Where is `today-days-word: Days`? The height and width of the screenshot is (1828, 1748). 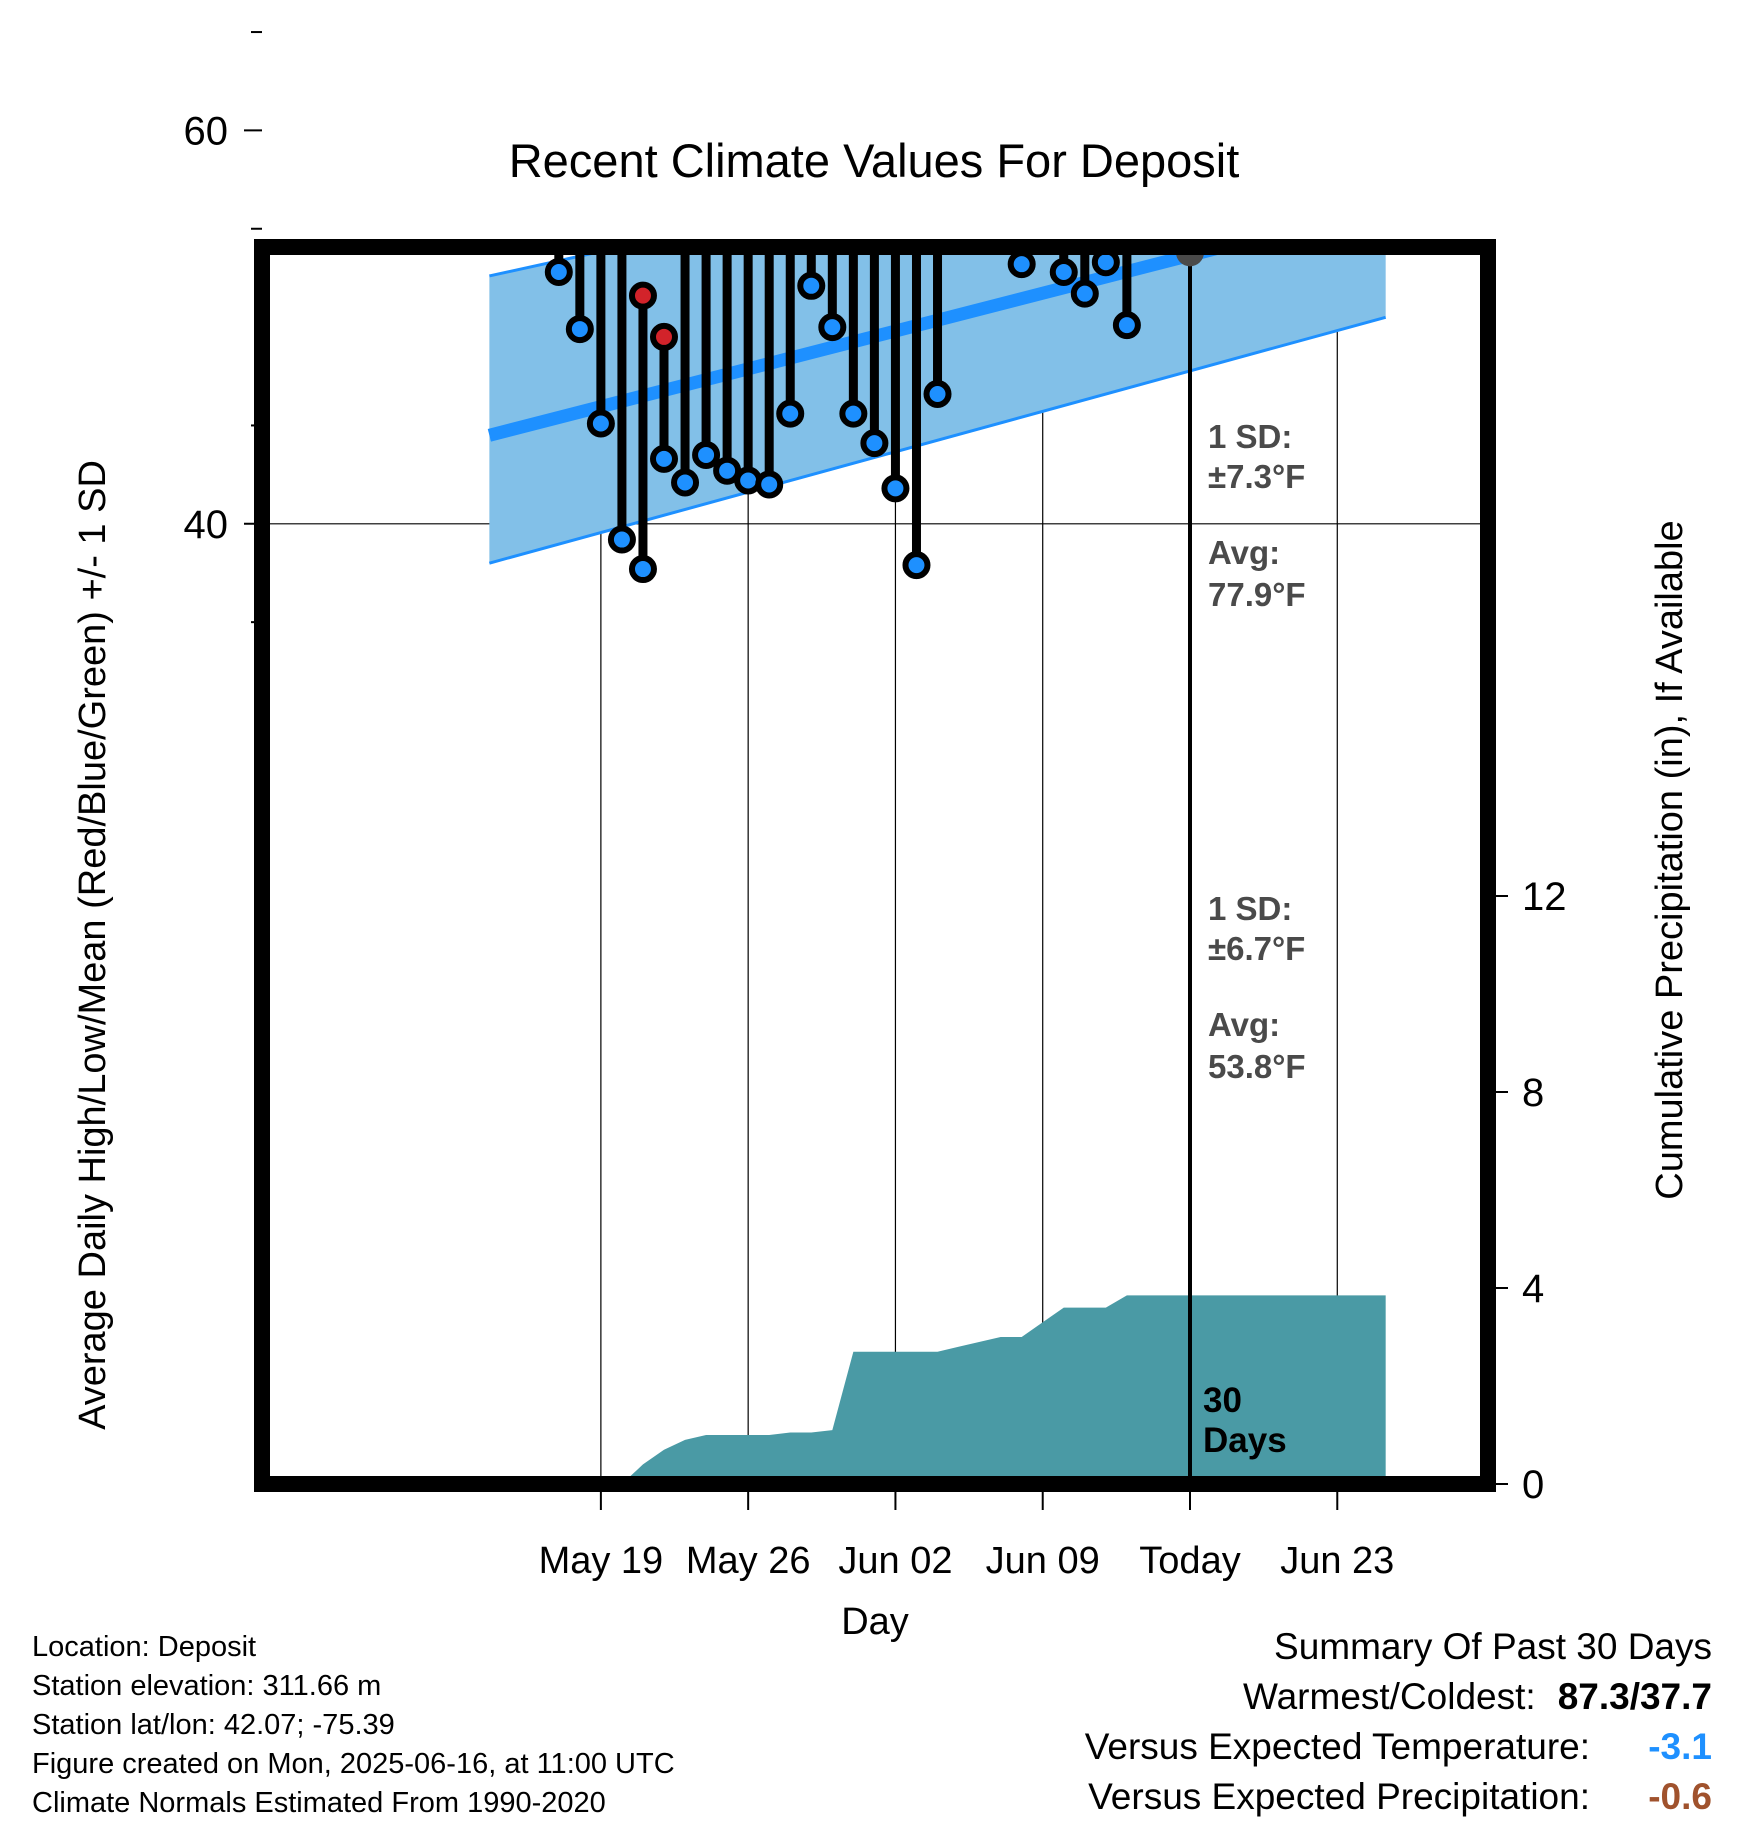 today-days-word: Days is located at coordinates (1245, 1440).